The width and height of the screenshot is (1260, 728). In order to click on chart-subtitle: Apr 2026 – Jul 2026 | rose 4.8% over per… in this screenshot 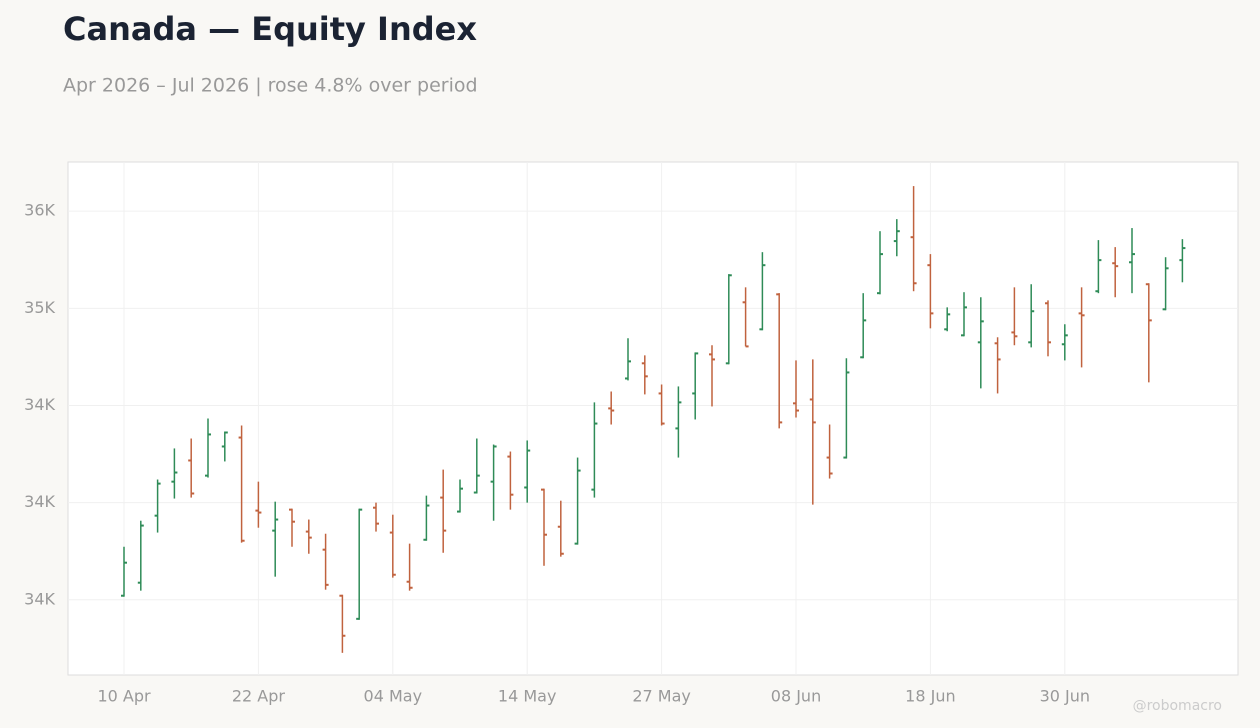, I will do `click(270, 86)`.